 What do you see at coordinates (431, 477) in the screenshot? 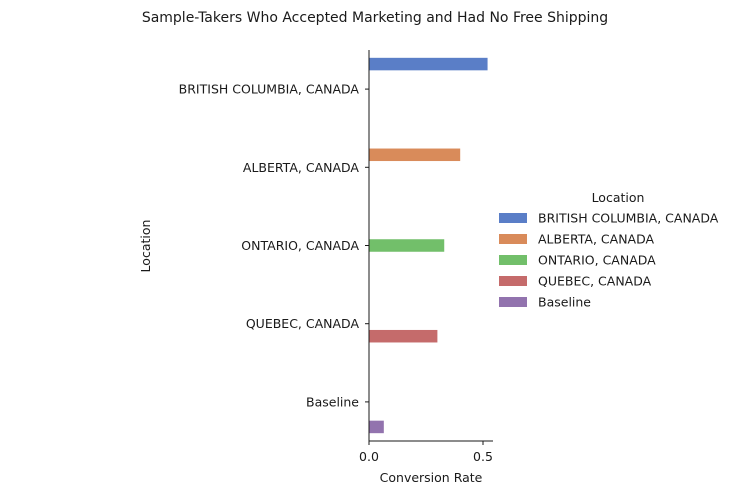
I see `x-axis-label: Conversion Rate` at bounding box center [431, 477].